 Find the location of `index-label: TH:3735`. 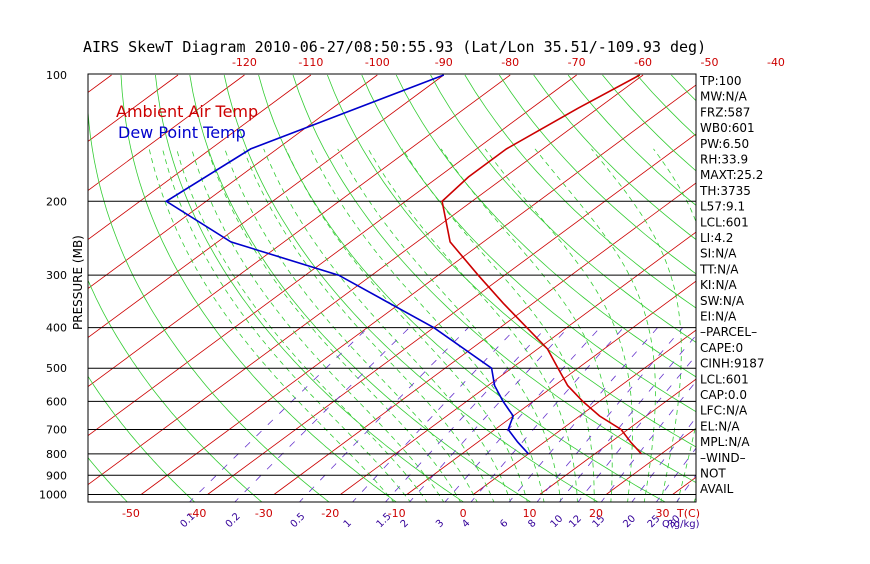

index-label: TH:3735 is located at coordinates (725, 191).